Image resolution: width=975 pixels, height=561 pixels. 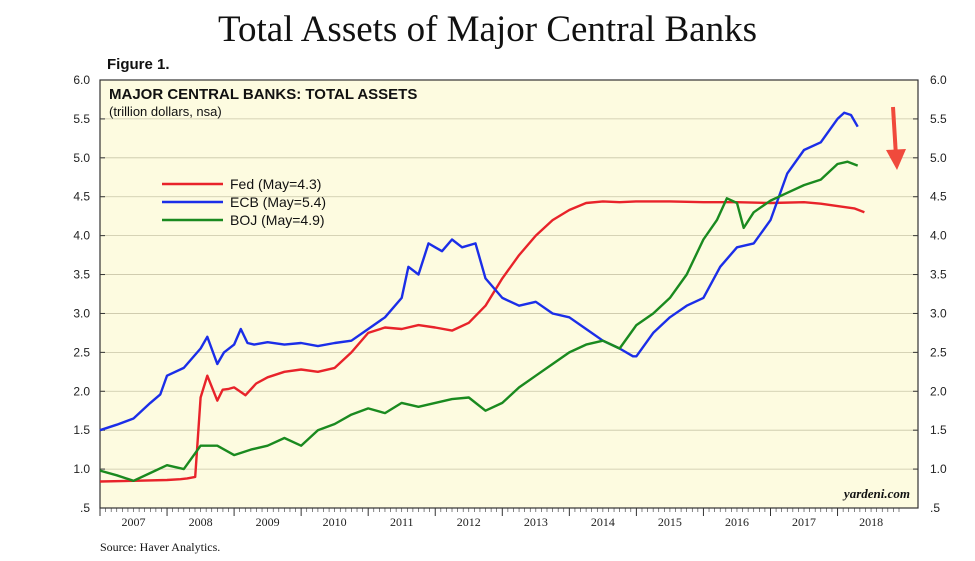 I want to click on down-arrow-annotation, so click(x=896, y=138).